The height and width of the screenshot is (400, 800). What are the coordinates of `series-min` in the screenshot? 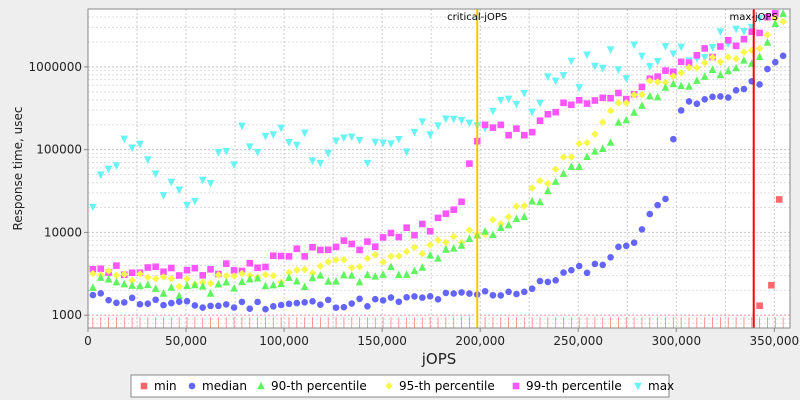 It's located at (769, 253).